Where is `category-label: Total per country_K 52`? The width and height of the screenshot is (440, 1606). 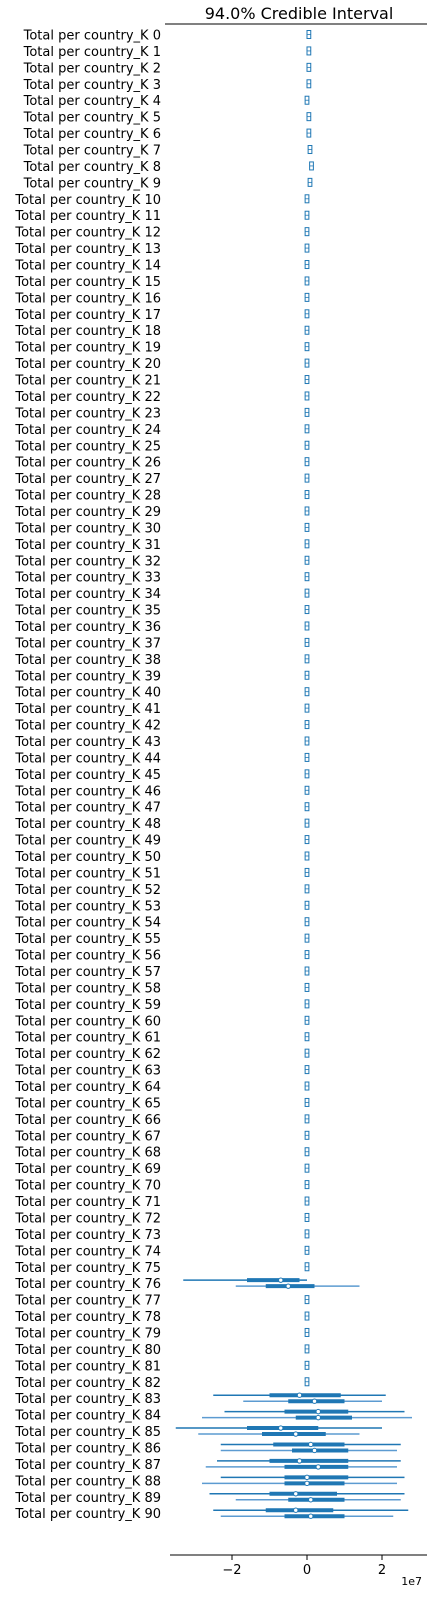 category-label: Total per country_K 52 is located at coordinates (87, 890).